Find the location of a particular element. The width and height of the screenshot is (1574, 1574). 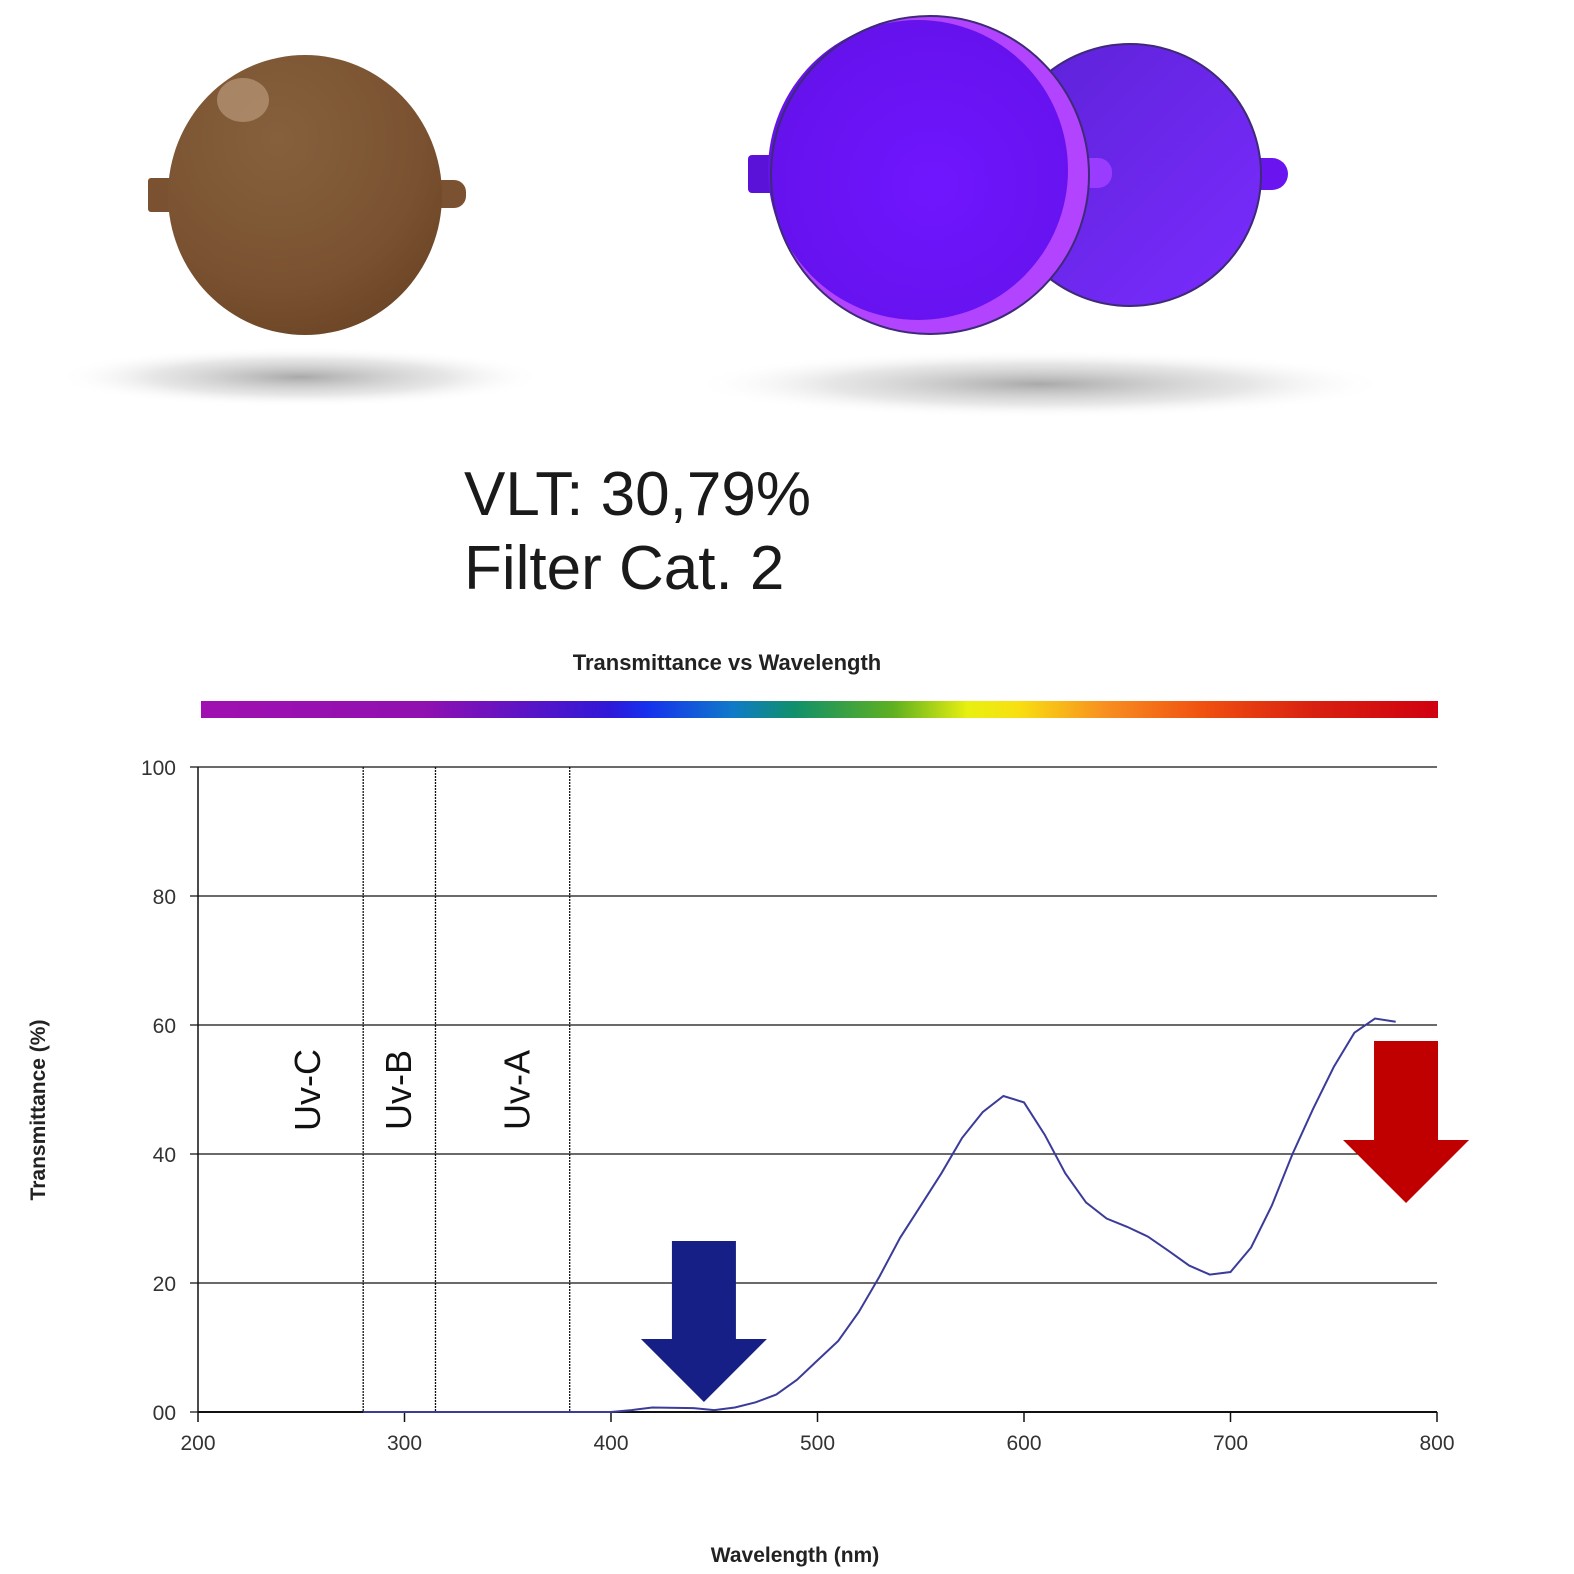

y-tick-label: 80 is located at coordinates (164, 897).